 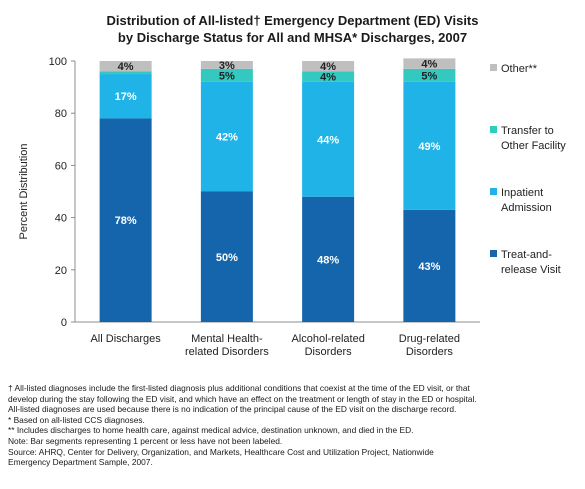 What do you see at coordinates (533, 146) in the screenshot?
I see `legend-label: Other Facility` at bounding box center [533, 146].